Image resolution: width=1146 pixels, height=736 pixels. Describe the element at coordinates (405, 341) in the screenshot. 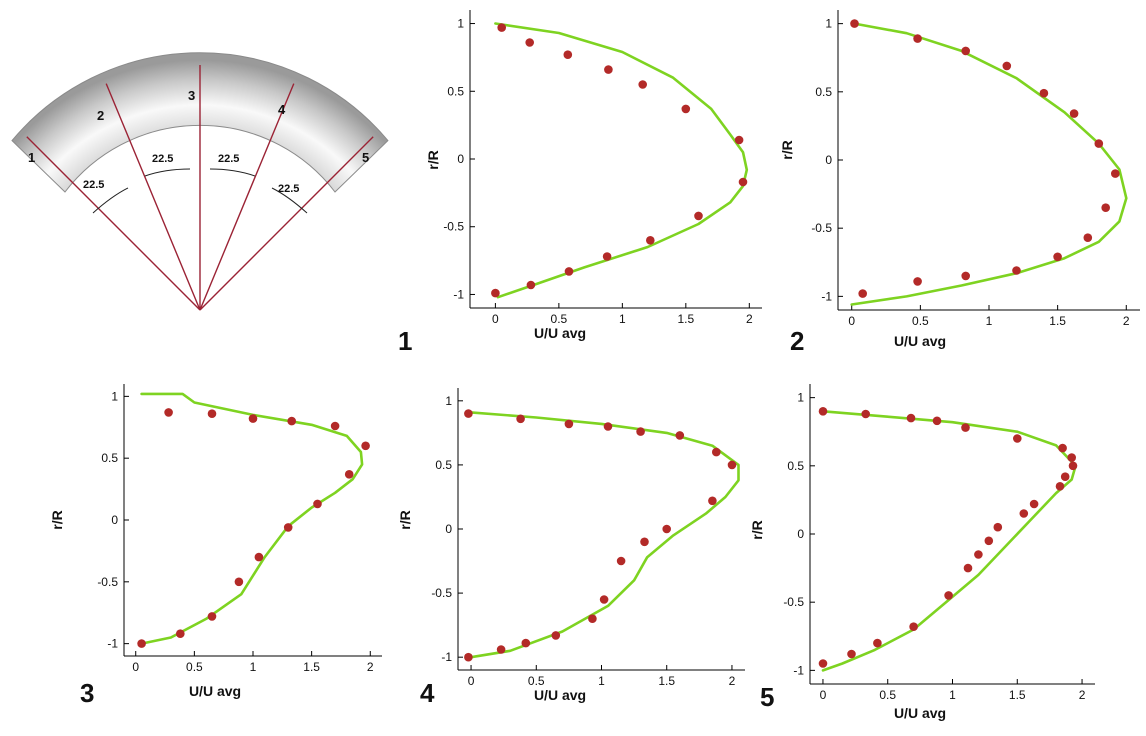

I see `panel-number: 1` at that location.